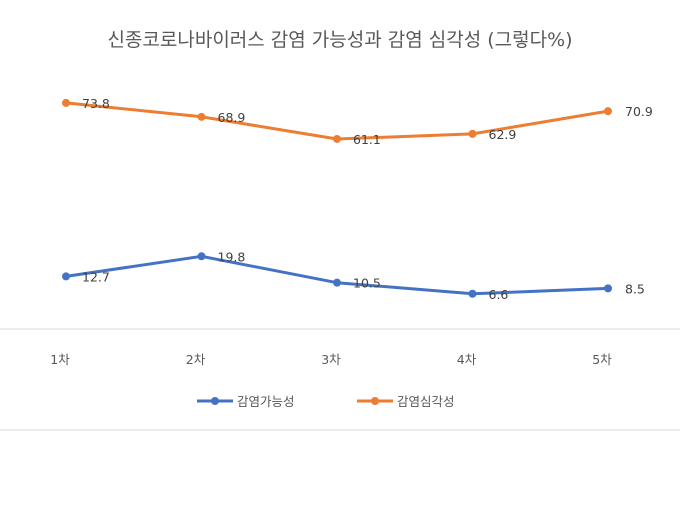 This screenshot has width=680, height=510. I want to click on data-label: 62.9, so click(503, 134).